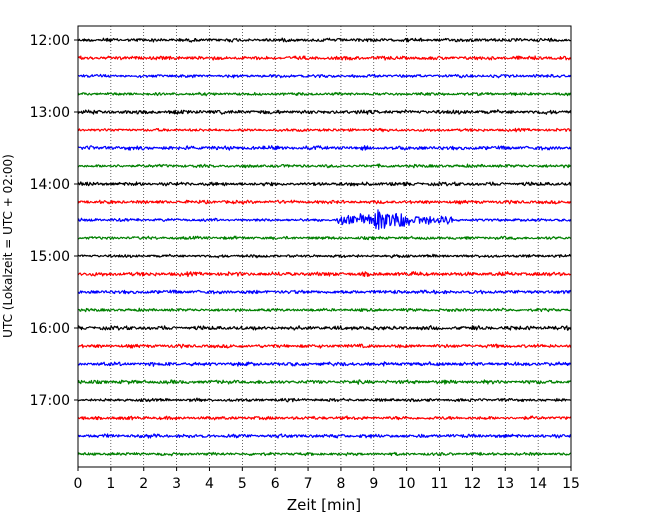 This screenshot has width=650, height=520. I want to click on x-tick-label: 7, so click(308, 484).